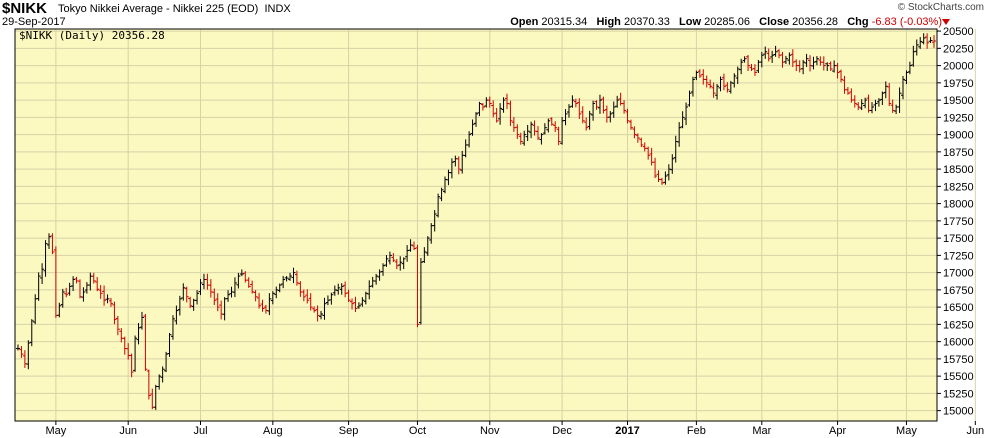 The width and height of the screenshot is (990, 438). Describe the element at coordinates (277, 9) in the screenshot. I see `exchange: INDX` at that location.